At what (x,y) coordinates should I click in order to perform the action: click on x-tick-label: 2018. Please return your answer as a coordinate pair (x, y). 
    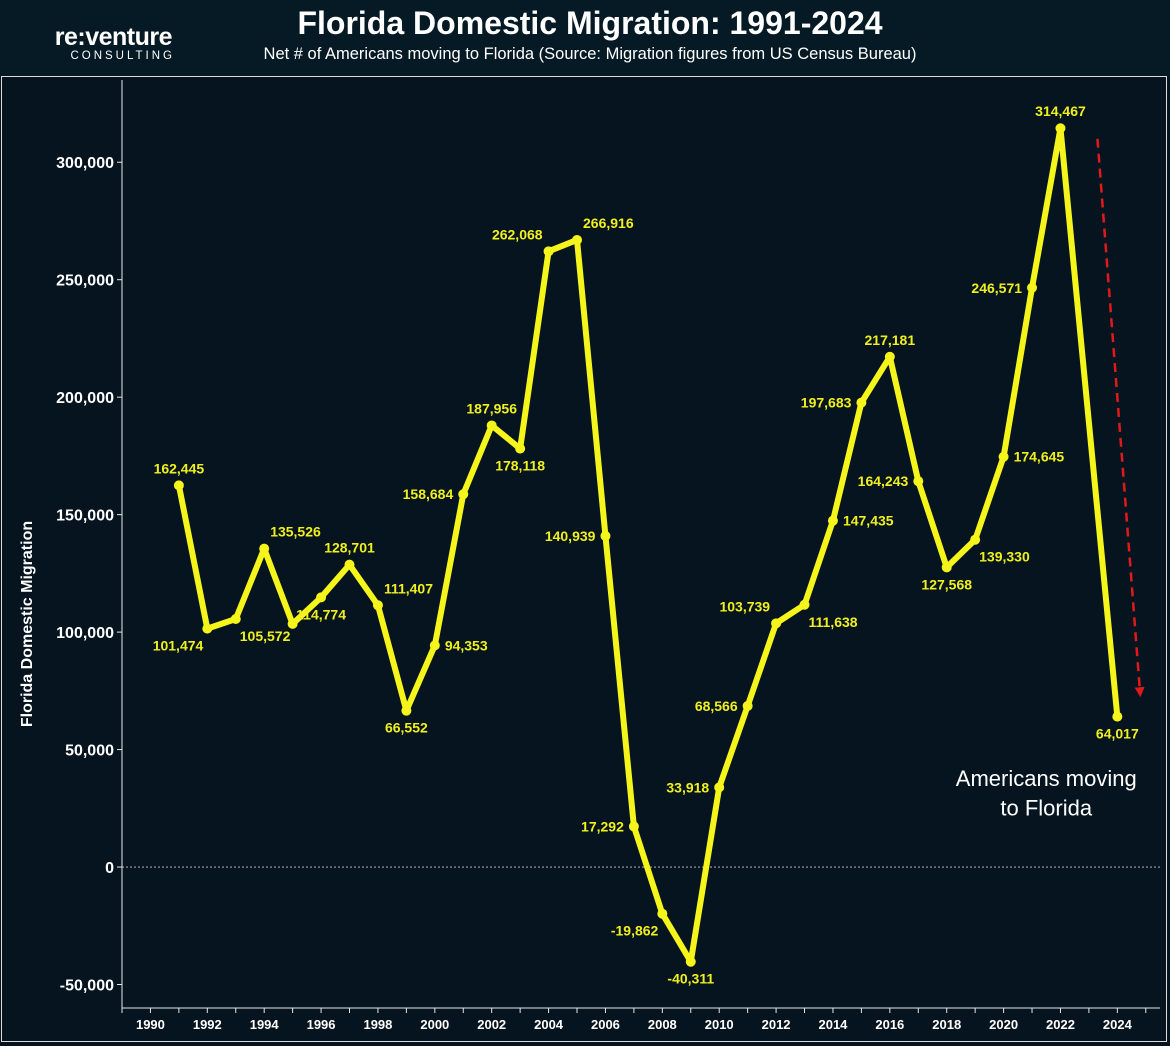
    Looking at the image, I should click on (946, 1024).